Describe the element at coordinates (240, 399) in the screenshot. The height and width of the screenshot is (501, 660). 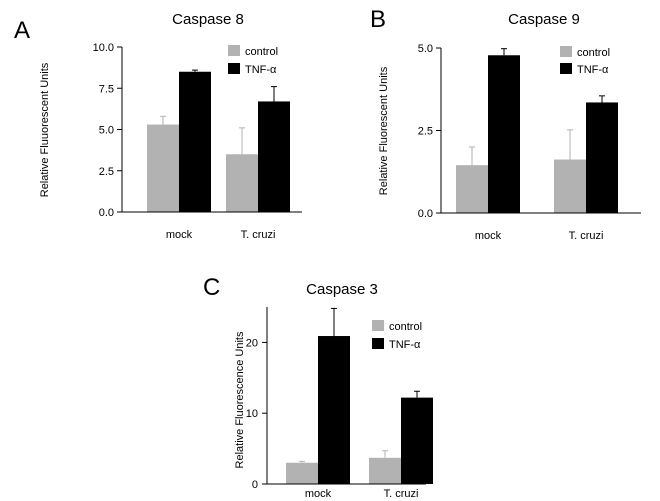
I see `y-axis-title: Relative Fluorescence Units` at that location.